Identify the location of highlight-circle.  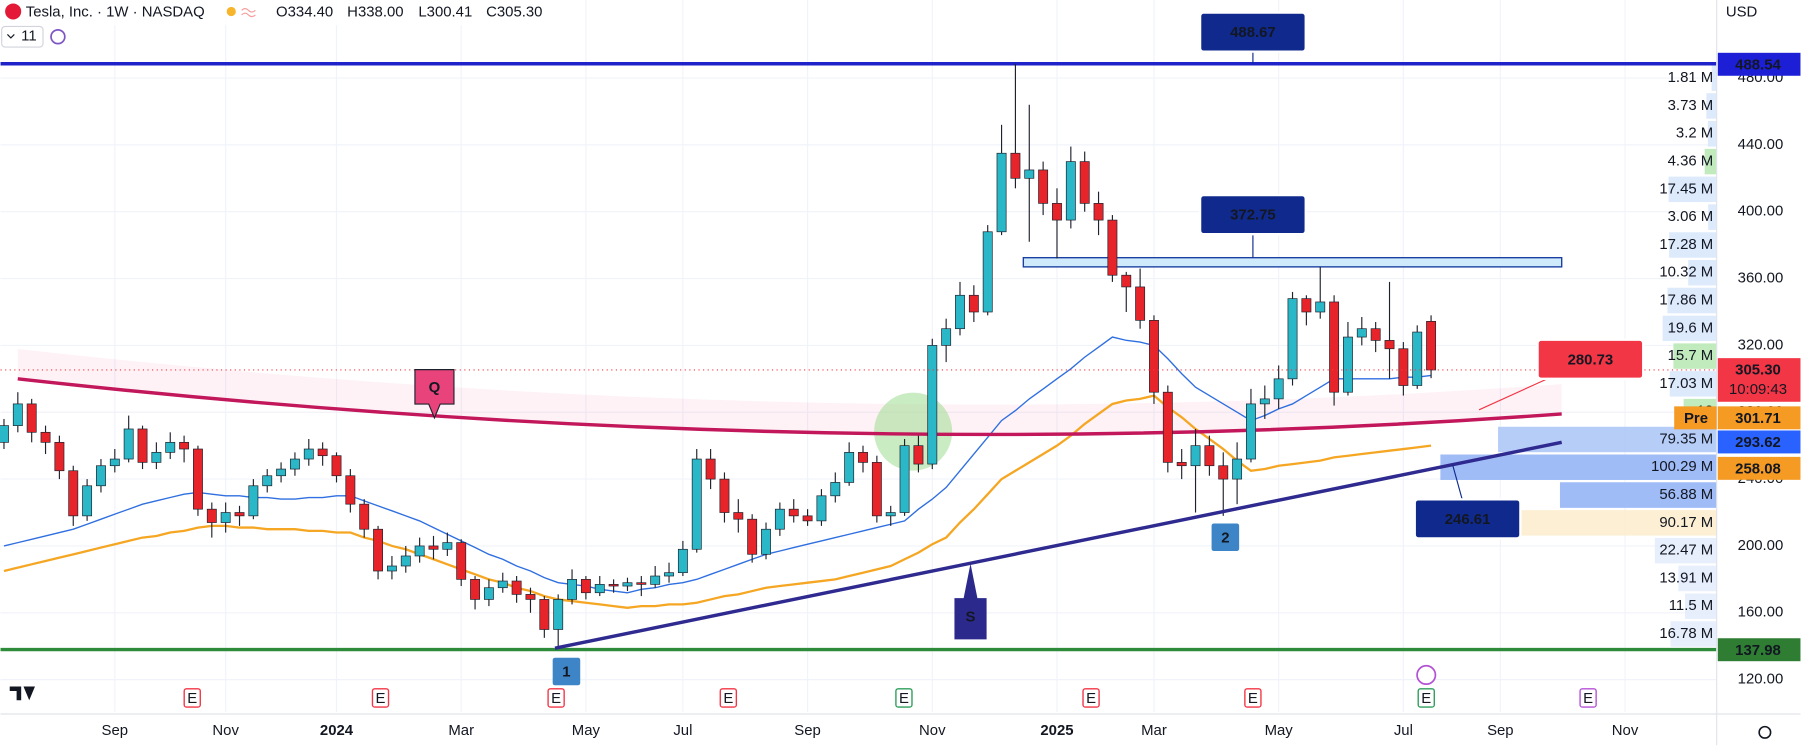
(913, 431).